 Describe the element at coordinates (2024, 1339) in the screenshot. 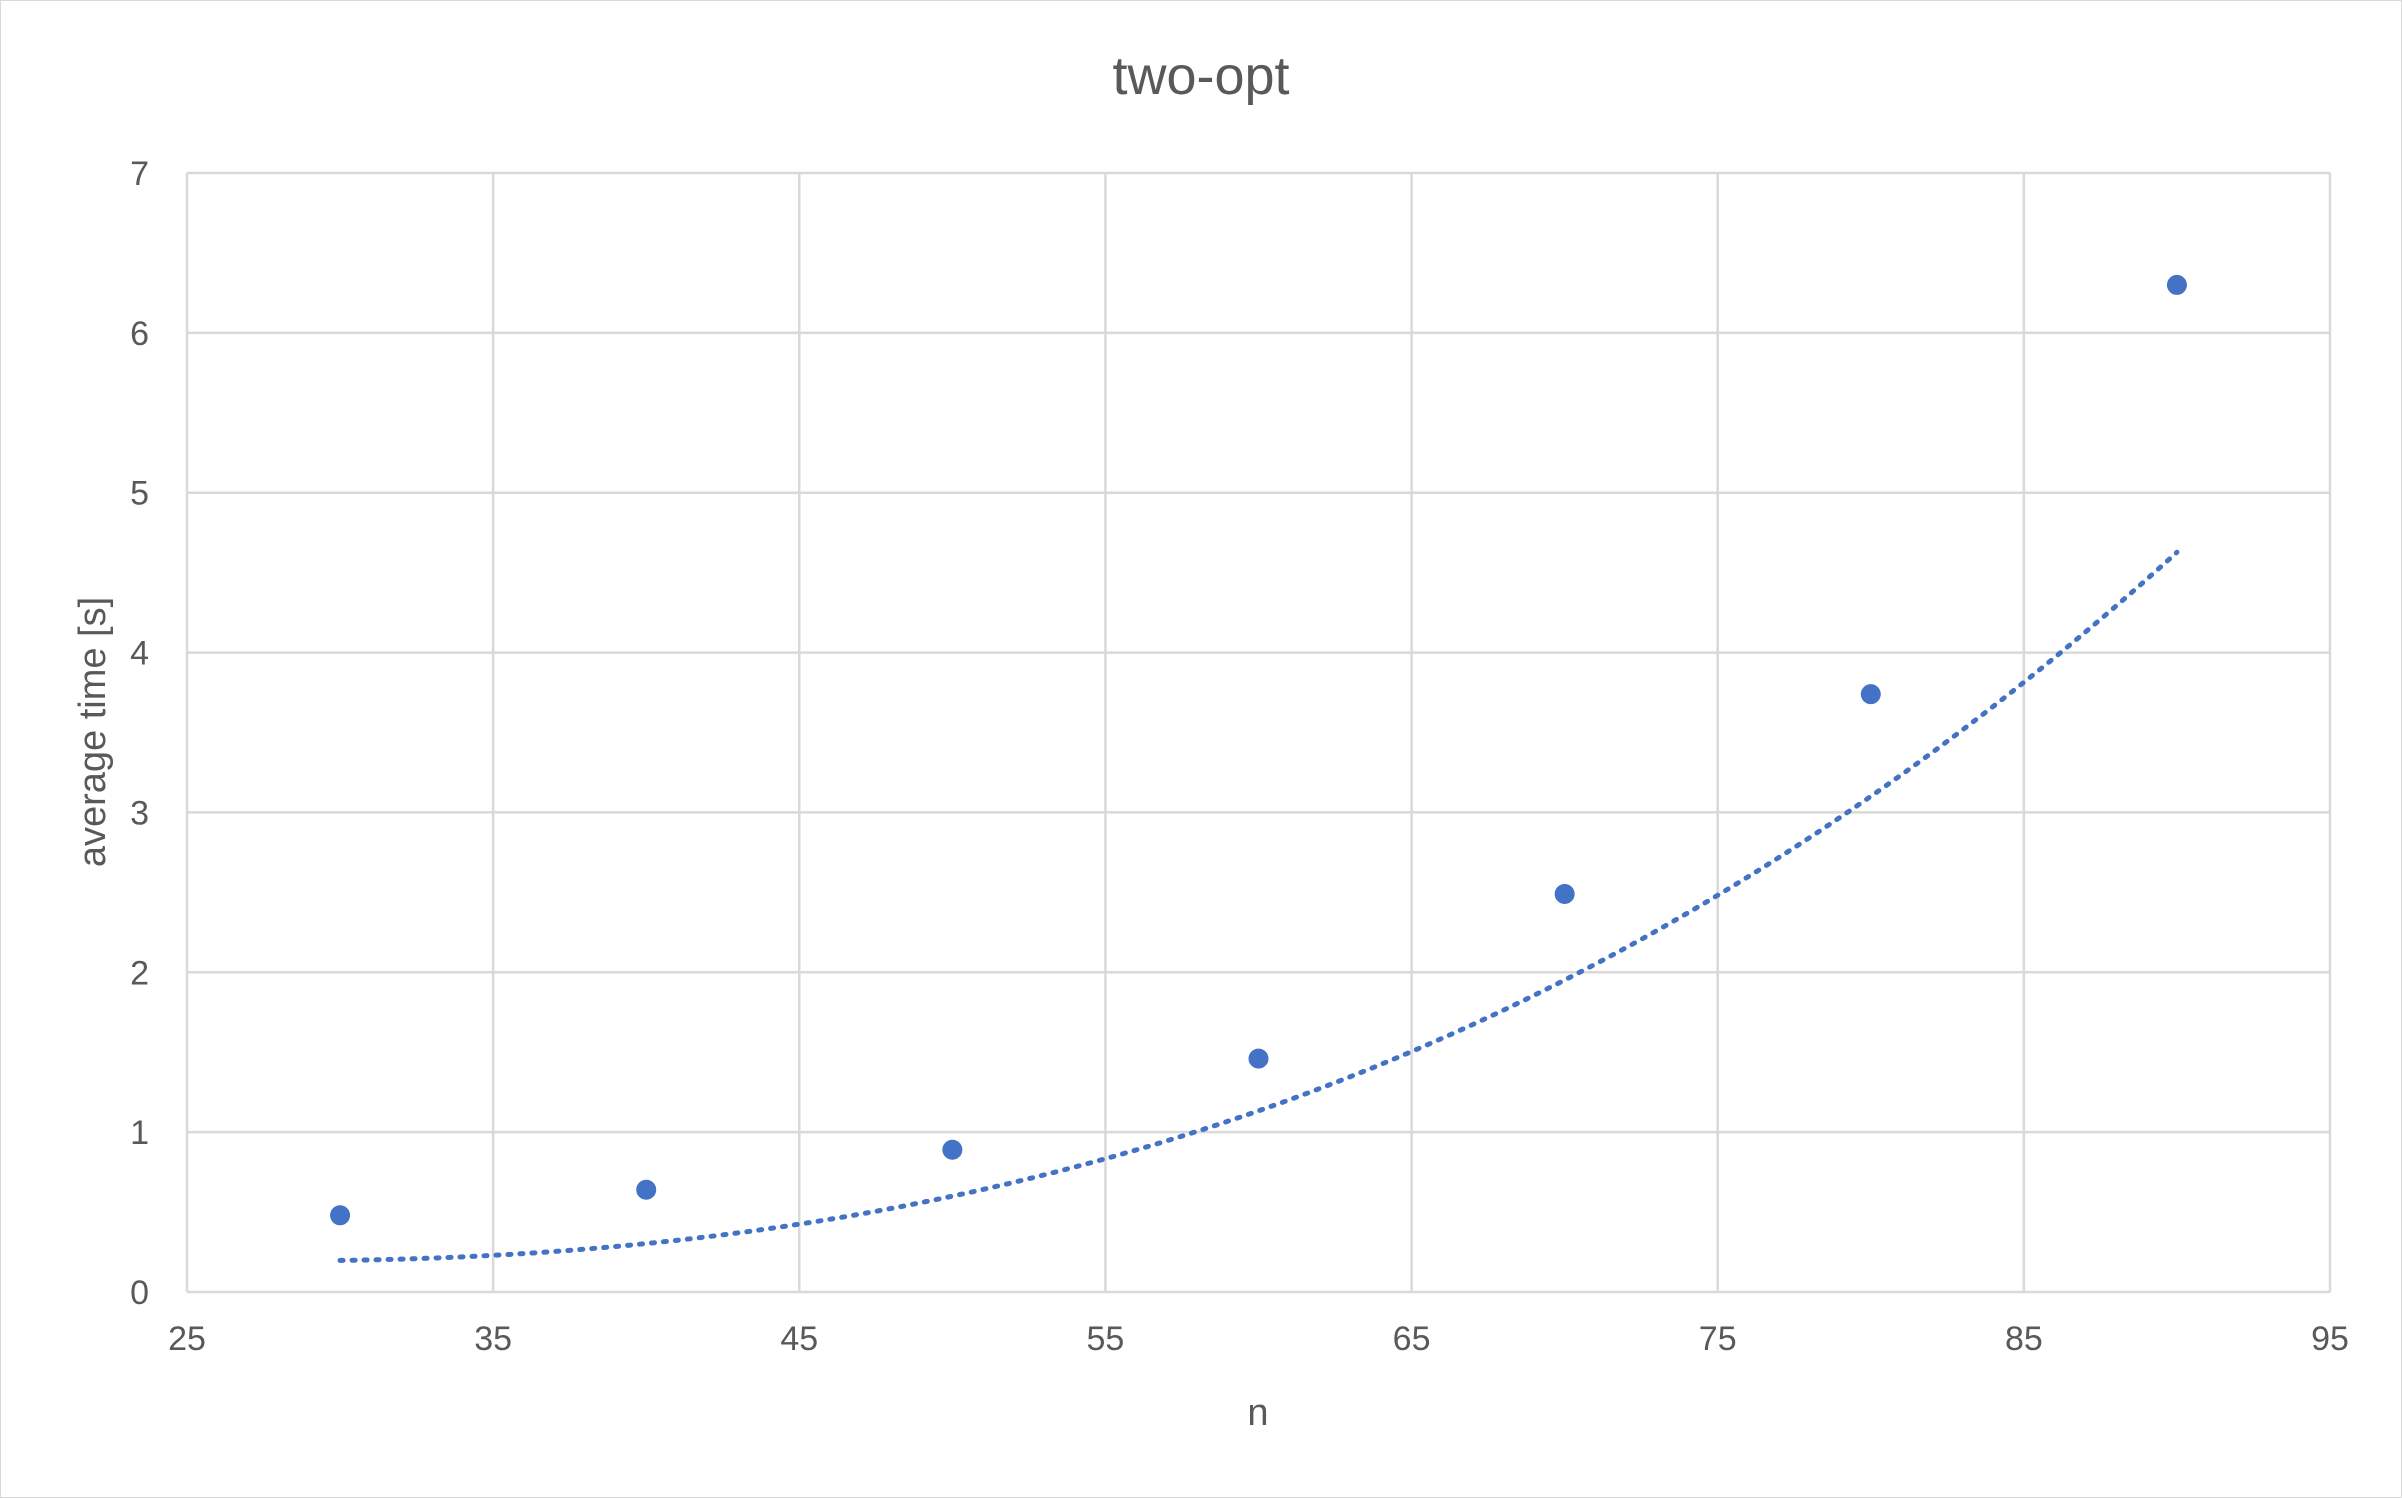

I see `x-tick-label: 85` at that location.